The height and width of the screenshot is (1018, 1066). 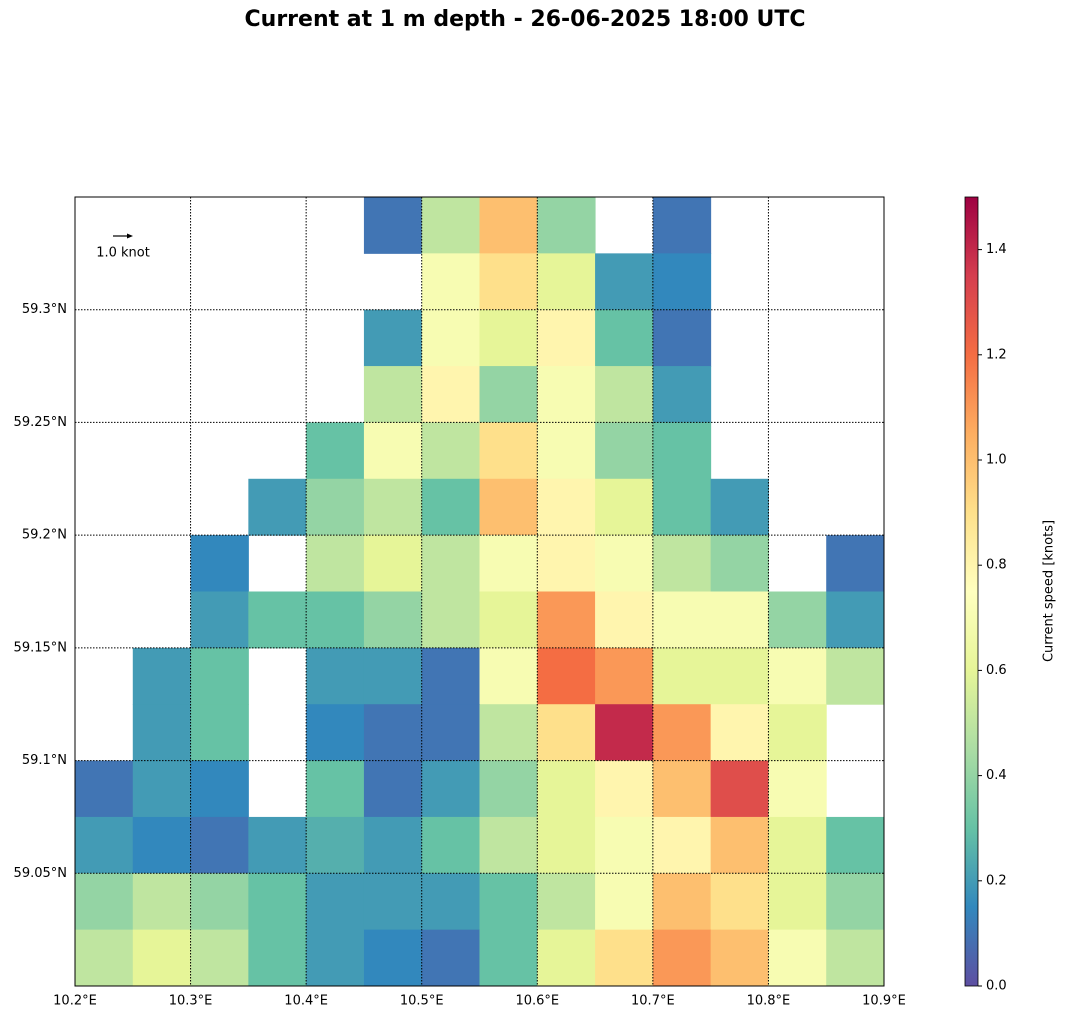 What do you see at coordinates (537, 1001) in the screenshot?
I see `x-tick-label: 10.6°E` at bounding box center [537, 1001].